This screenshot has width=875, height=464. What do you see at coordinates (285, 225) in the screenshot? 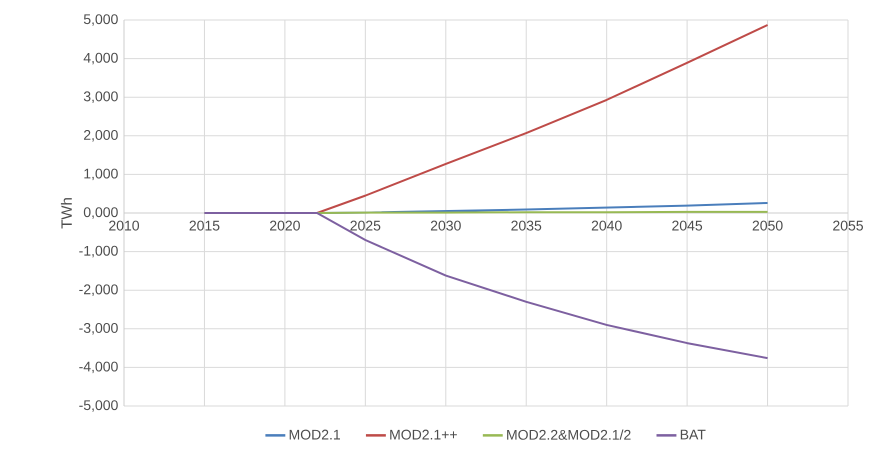
I see `x-tick-label: 2020` at bounding box center [285, 225].